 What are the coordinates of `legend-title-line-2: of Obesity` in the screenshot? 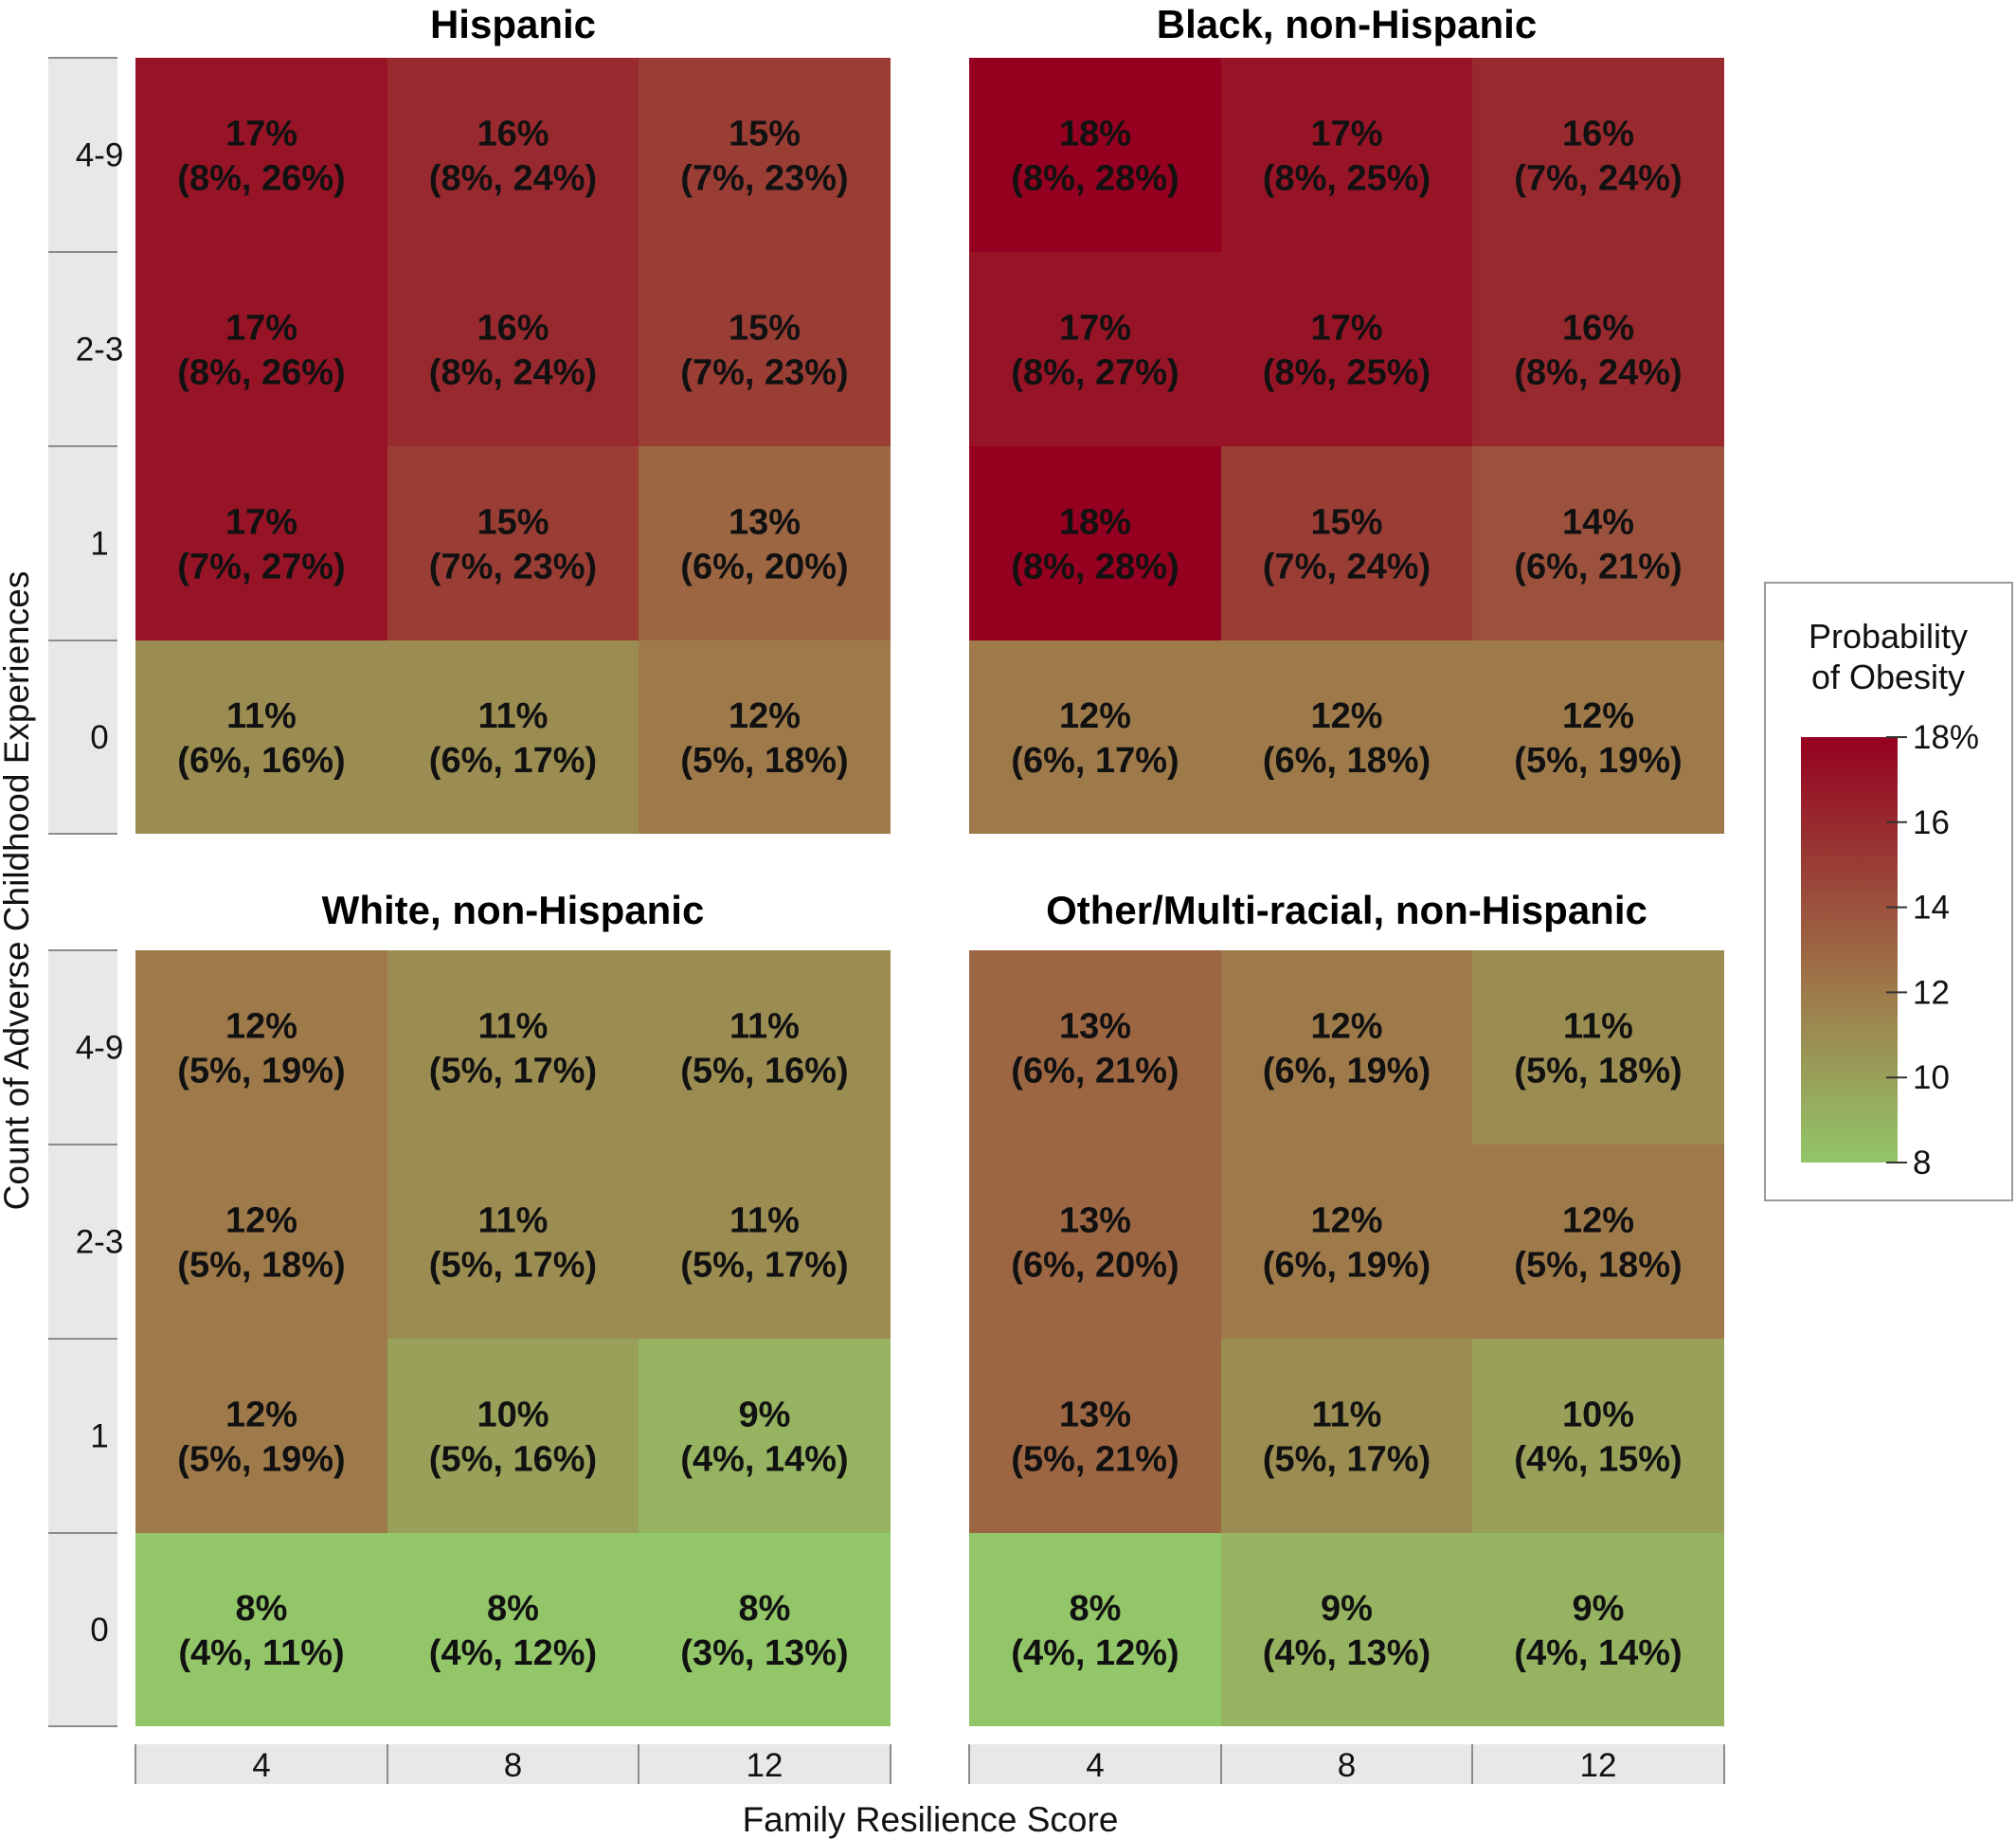 It's located at (1888, 677).